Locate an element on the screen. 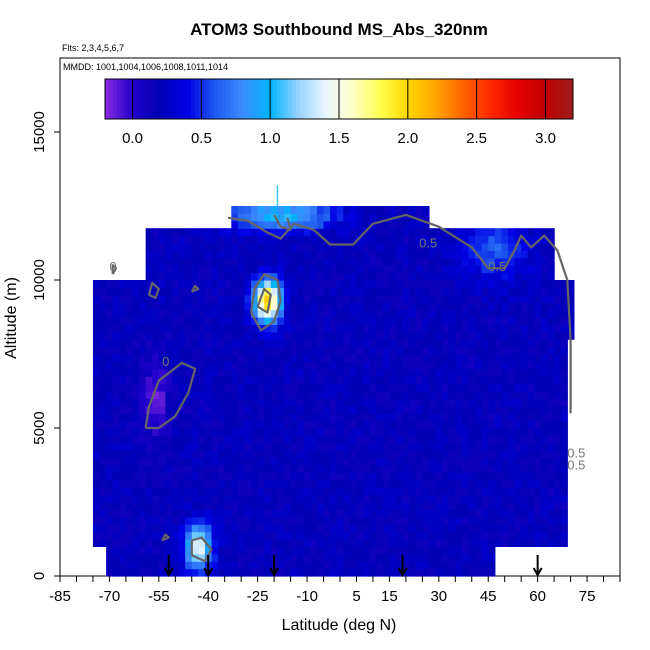 This screenshot has height=650, width=650. y-tick-label: 10000 is located at coordinates (39, 280).